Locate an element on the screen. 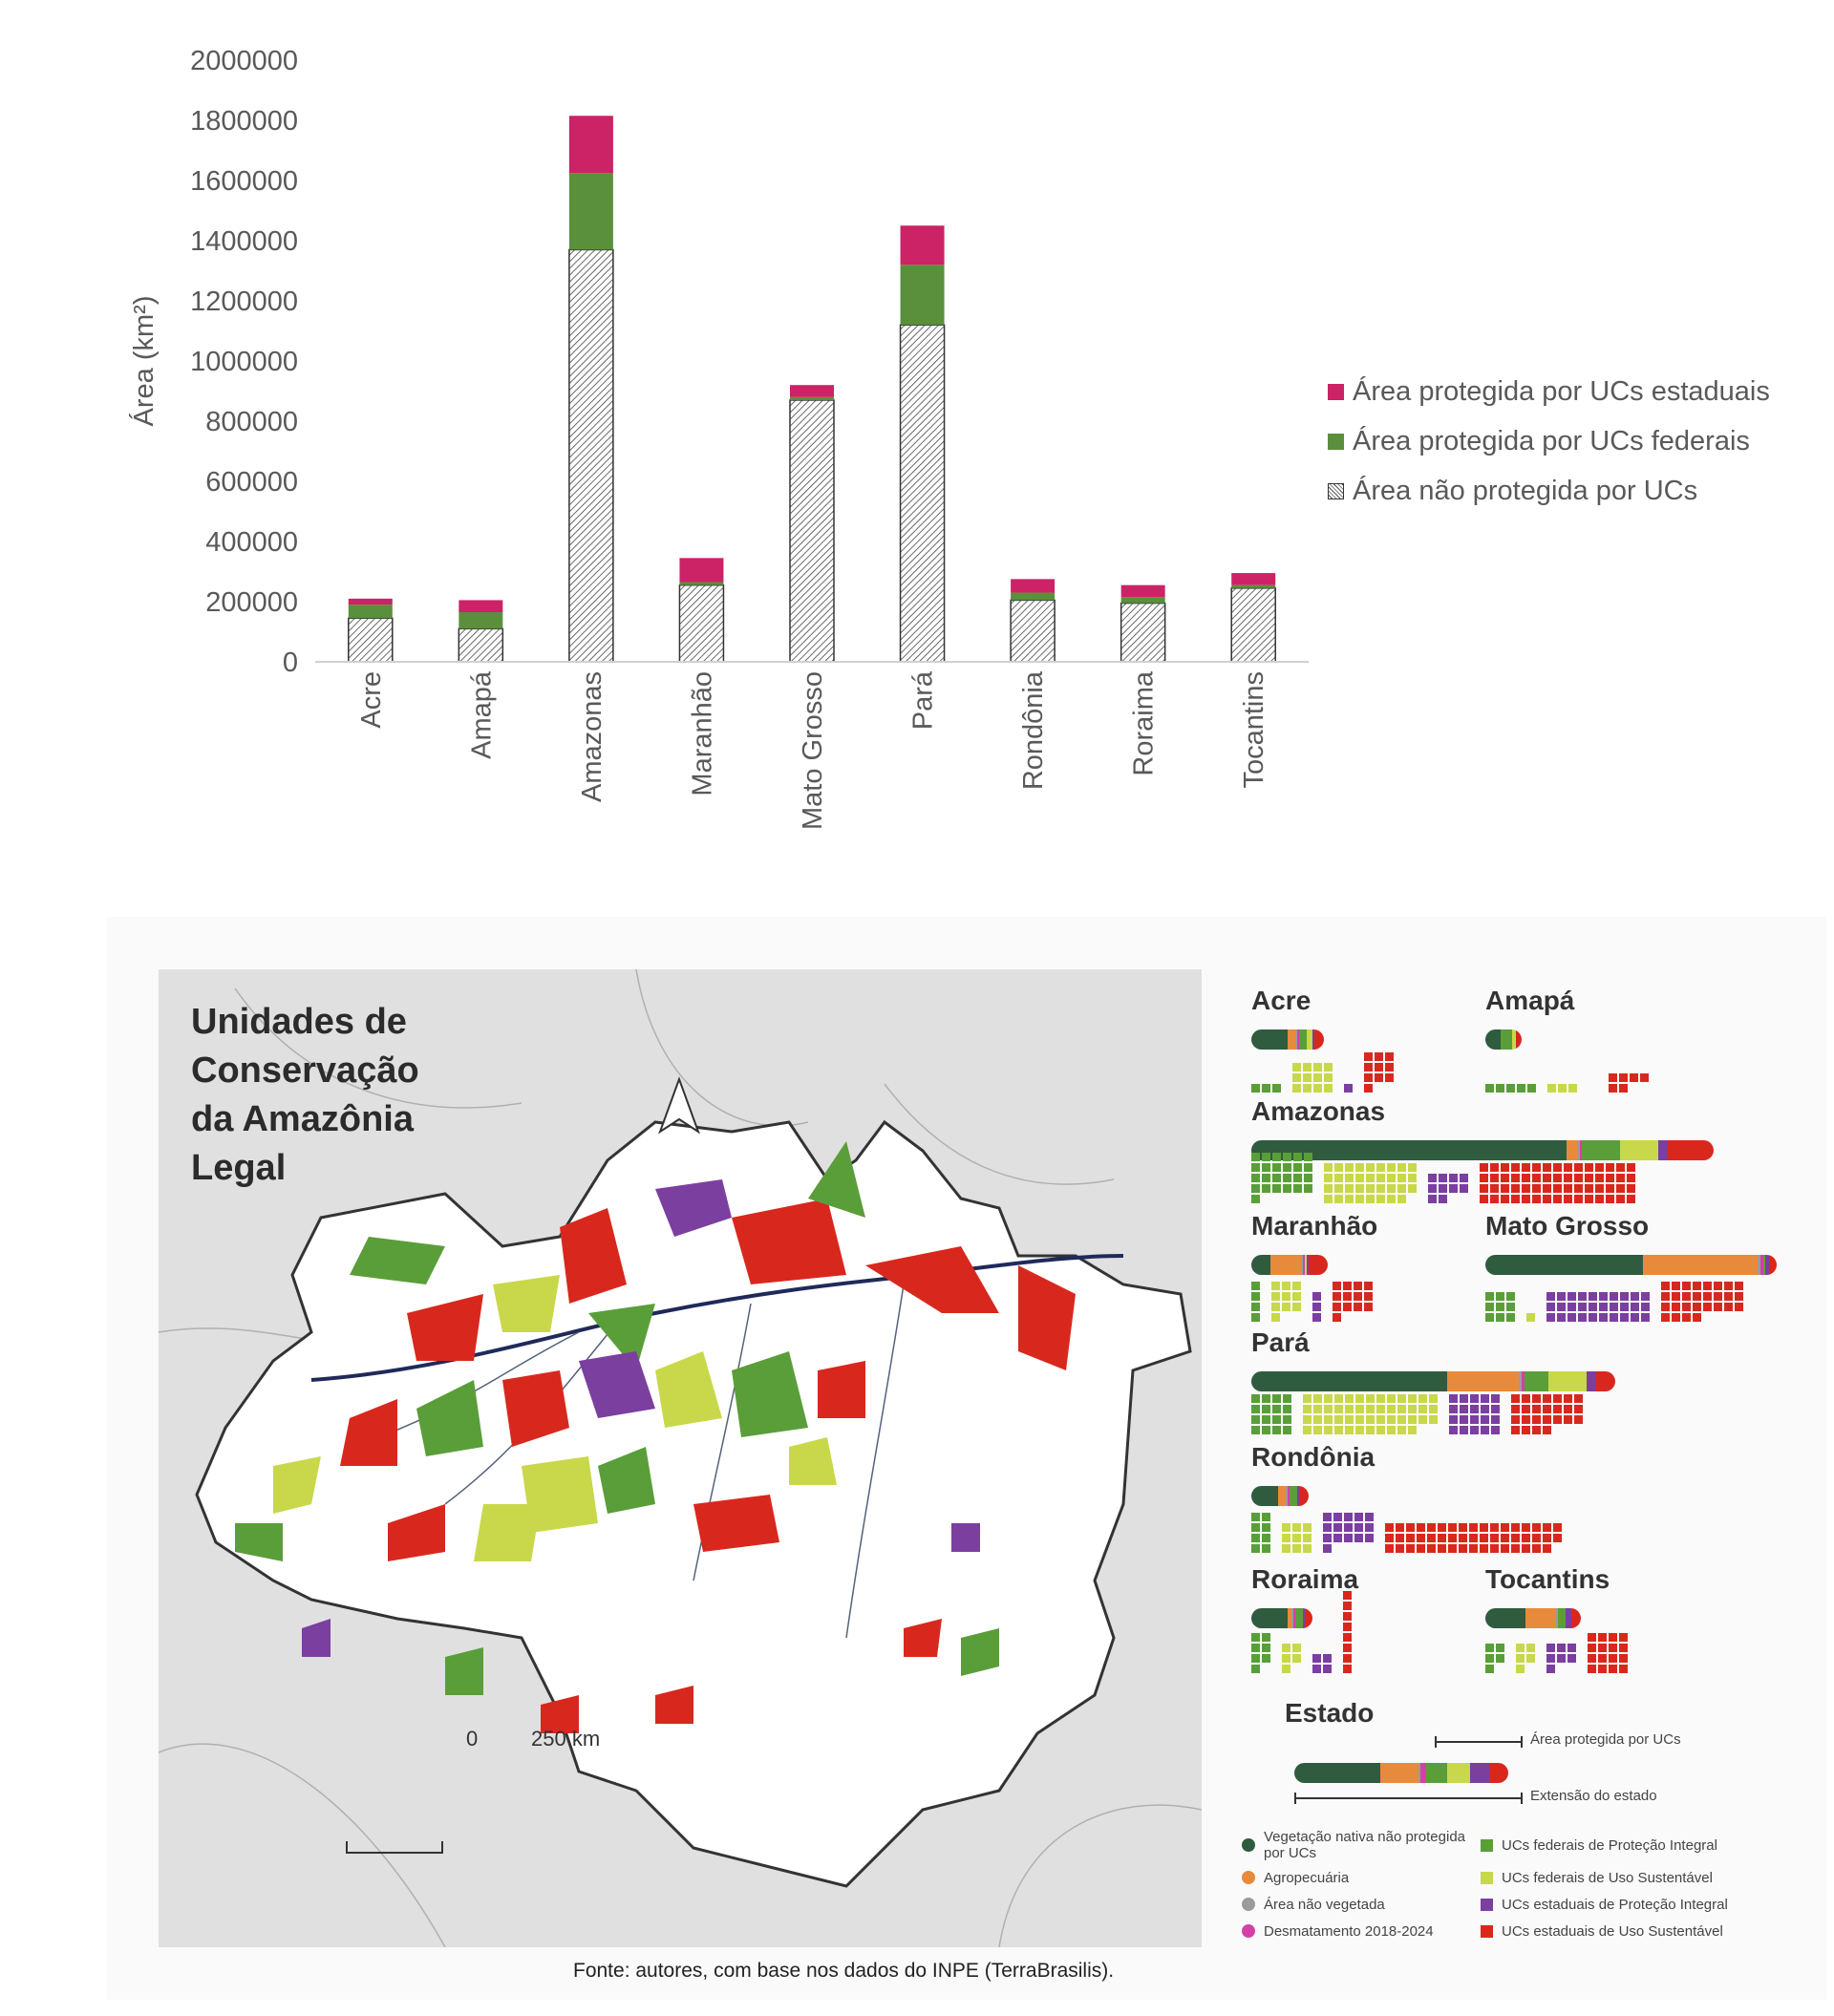 Image resolution: width=1834 pixels, height=2016 pixels. protected-areas is located at coordinates (655, 1437).